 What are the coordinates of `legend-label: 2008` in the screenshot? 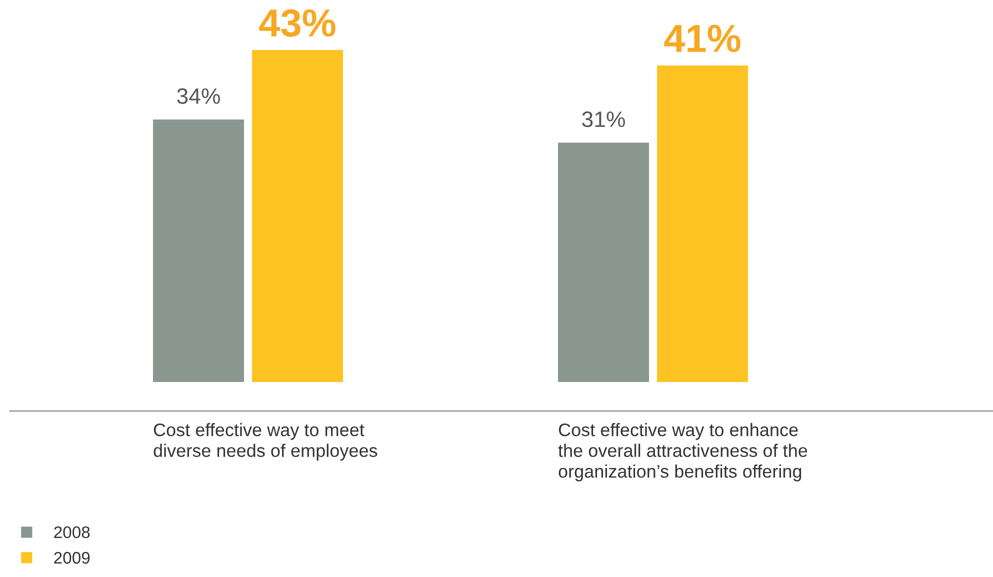 It's located at (72, 532).